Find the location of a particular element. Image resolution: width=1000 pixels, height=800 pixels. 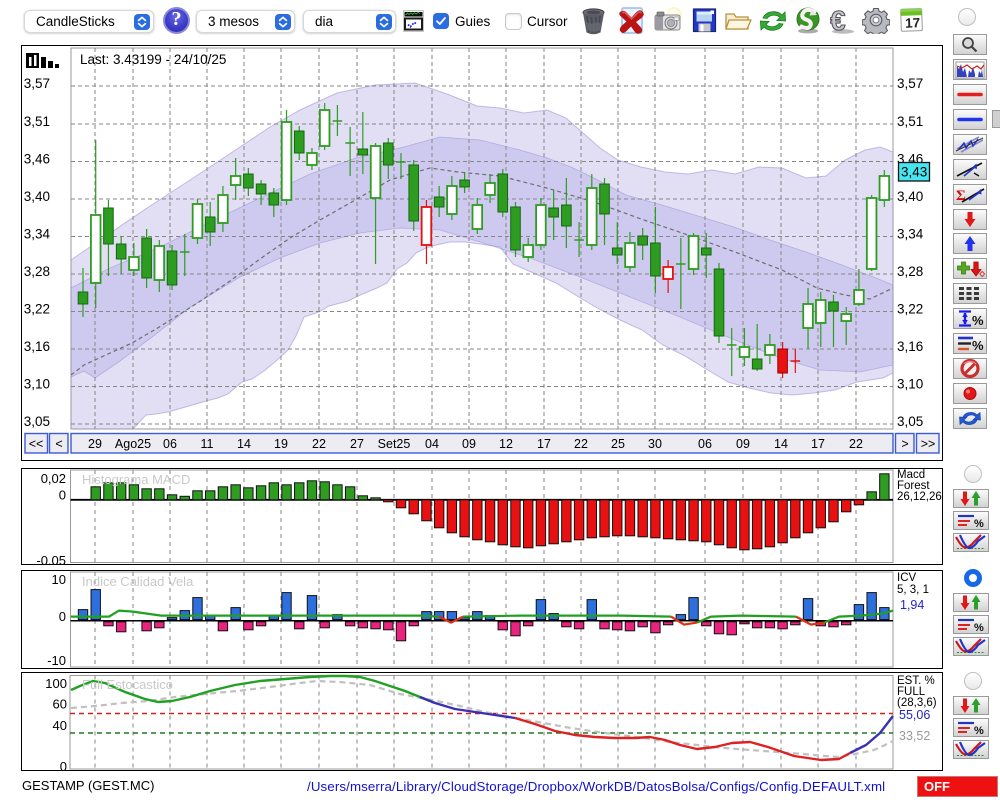

svg-text: 10 is located at coordinates (59, 579).